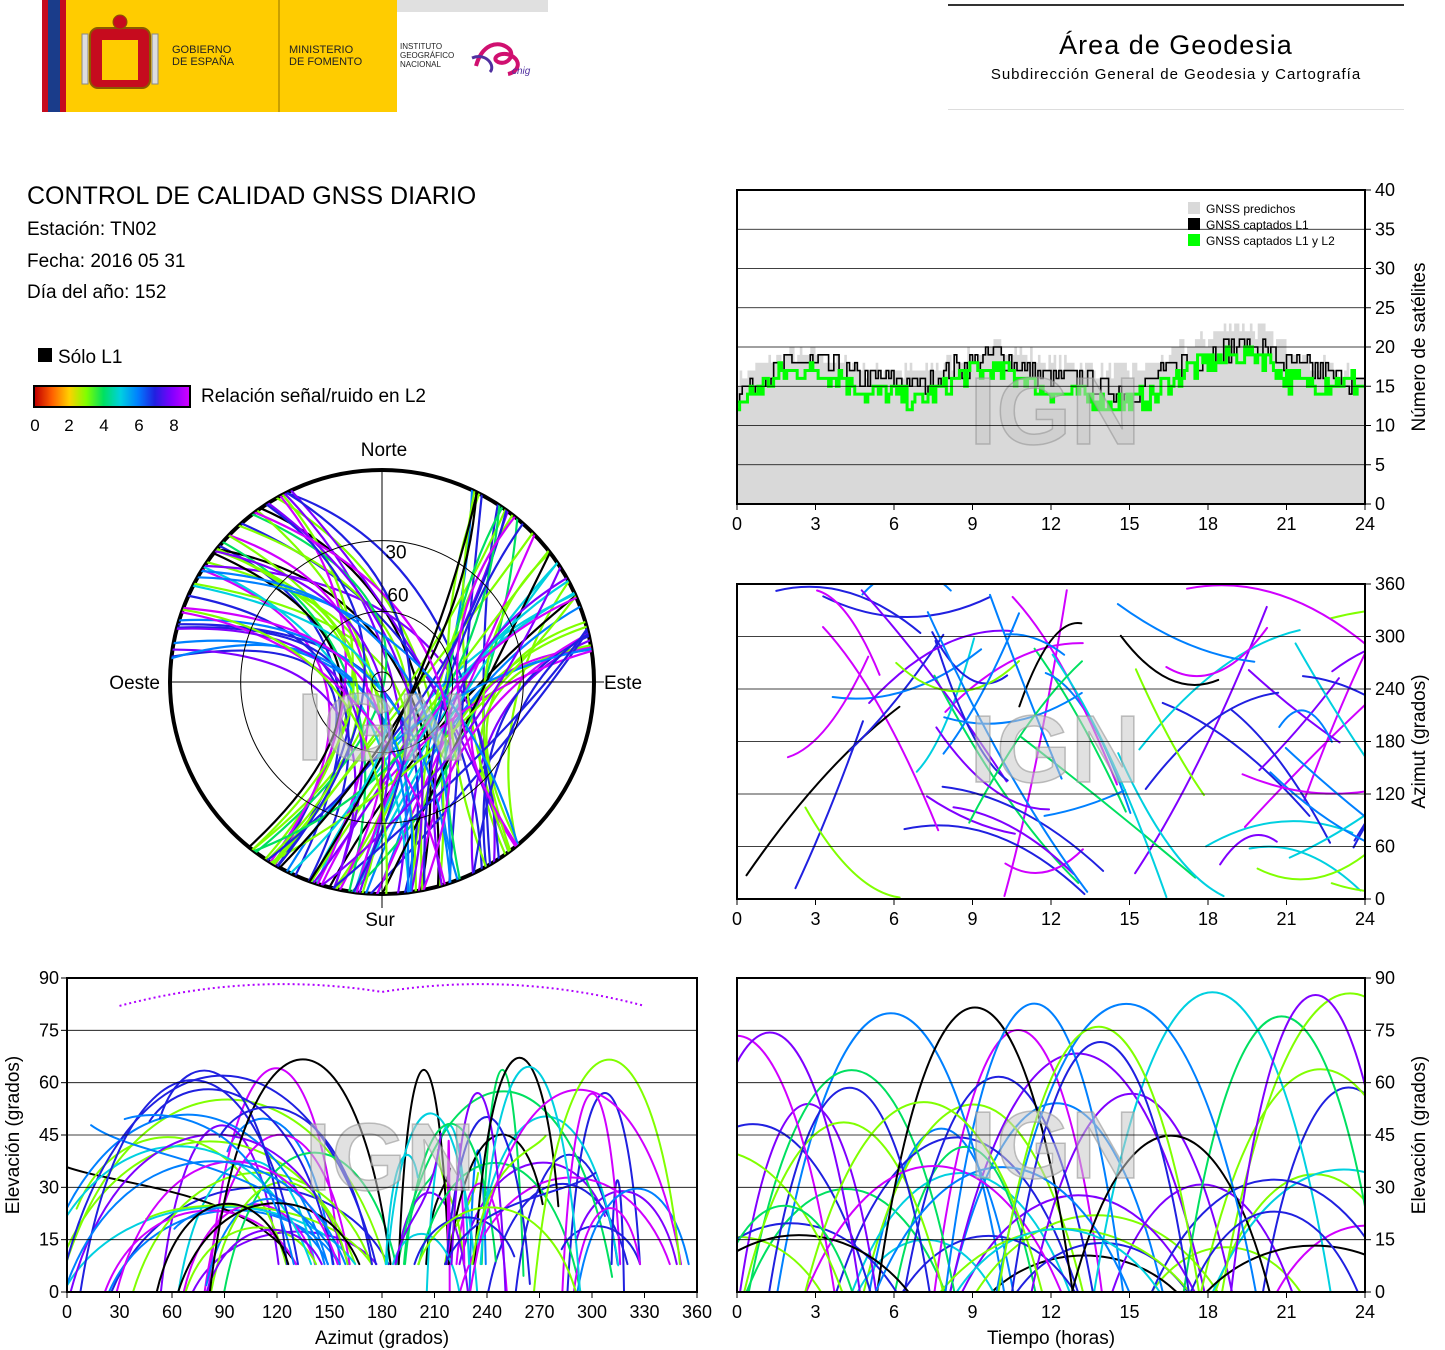  What do you see at coordinates (1176, 109) in the screenshot?
I see `org-bottom-rule` at bounding box center [1176, 109].